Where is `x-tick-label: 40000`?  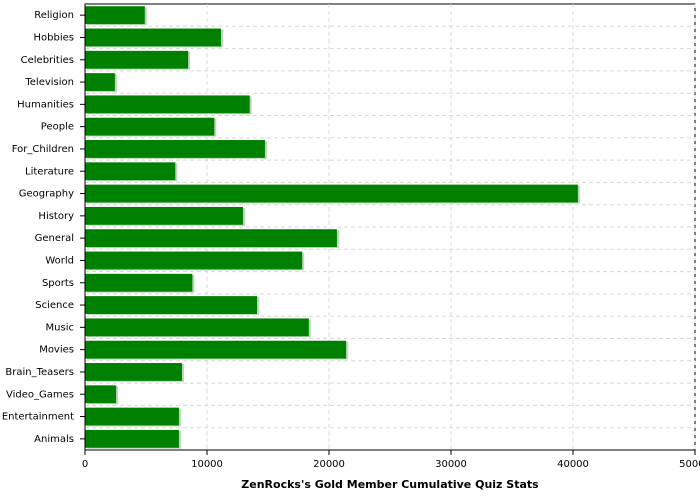
x-tick-label: 40000 is located at coordinates (573, 464).